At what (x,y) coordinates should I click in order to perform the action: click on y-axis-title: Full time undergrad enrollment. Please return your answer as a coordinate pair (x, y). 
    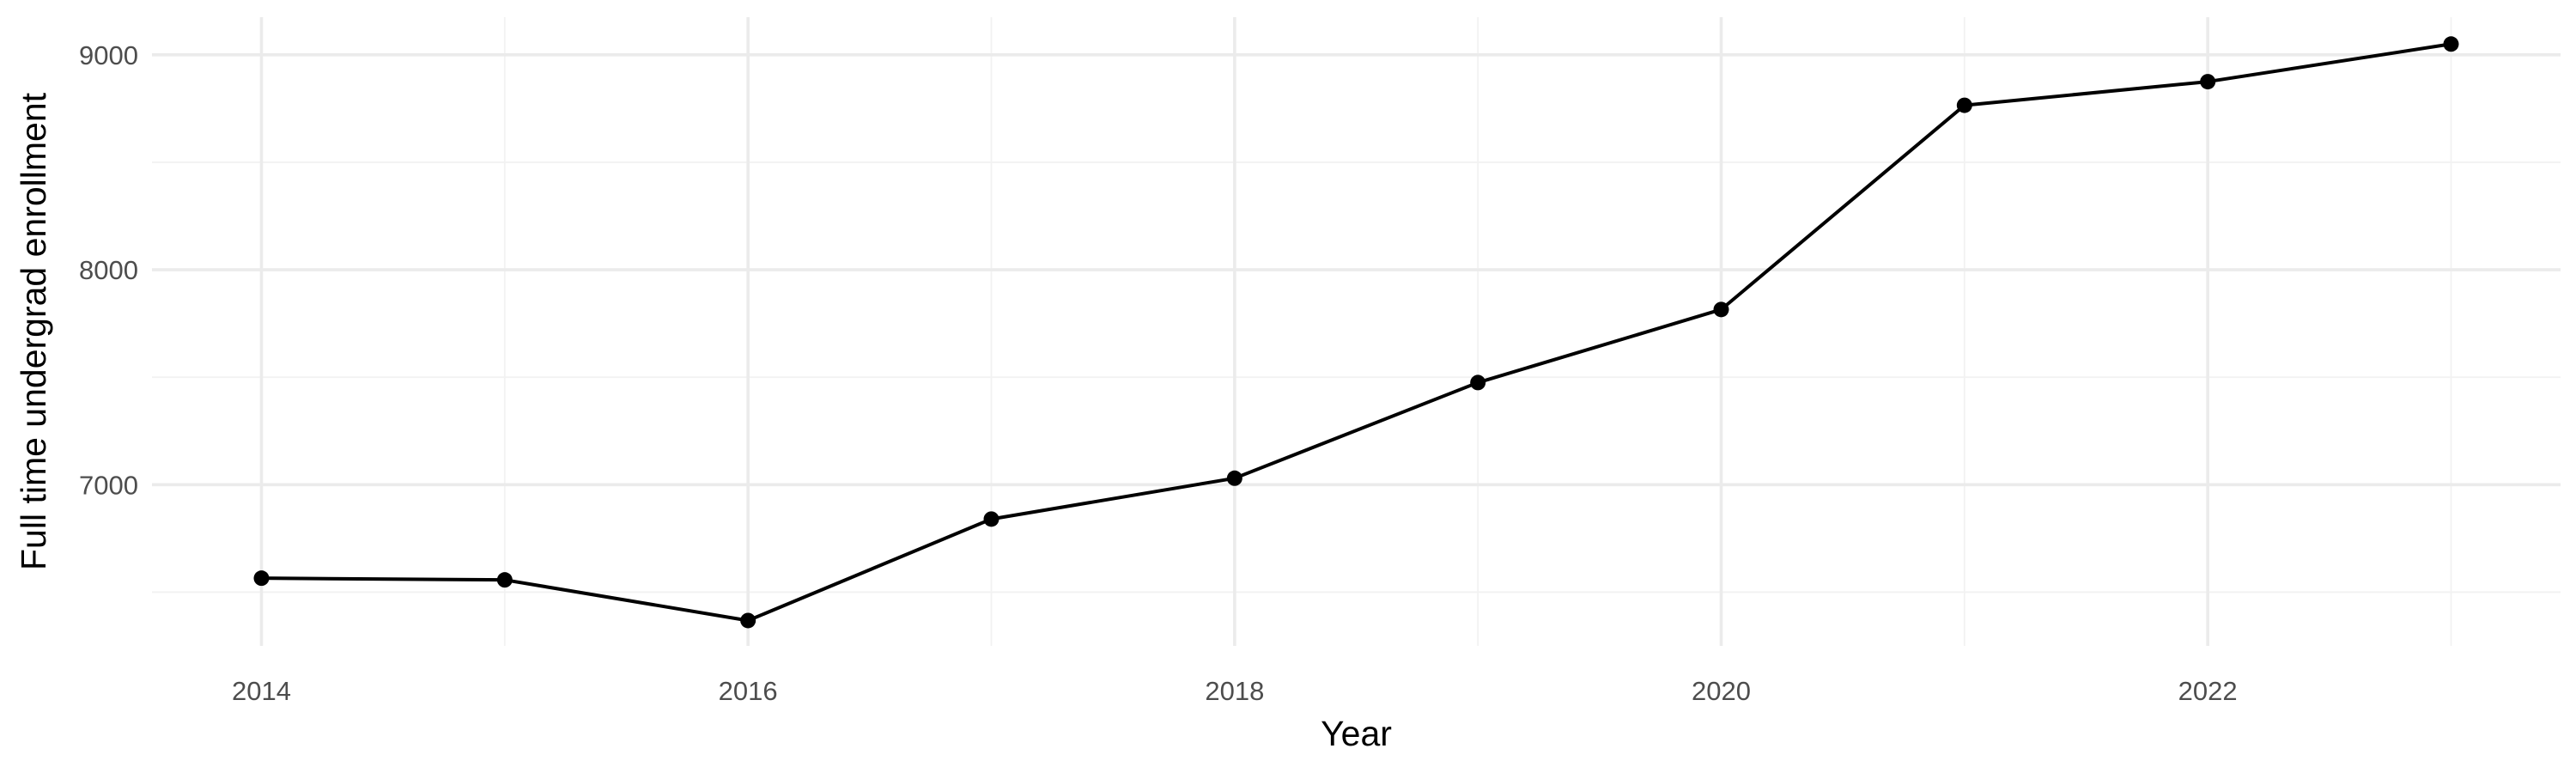
    Looking at the image, I should click on (33, 331).